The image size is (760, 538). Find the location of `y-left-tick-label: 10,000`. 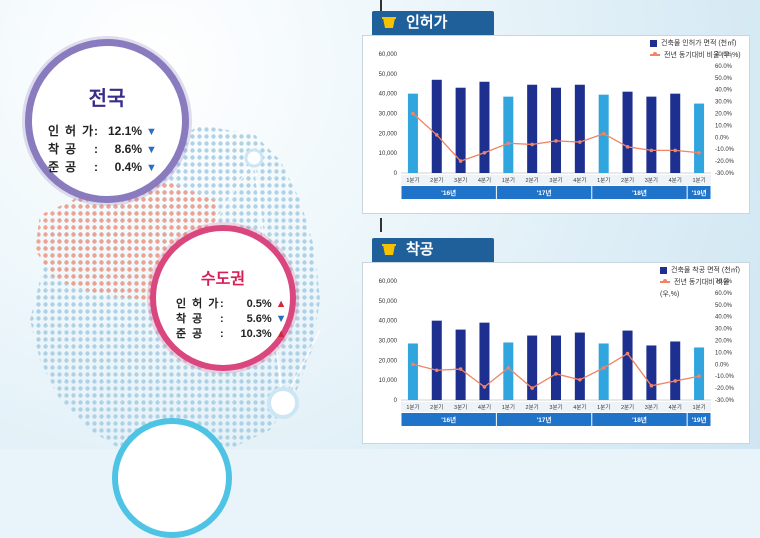

y-left-tick-label: 10,000 is located at coordinates (388, 381).